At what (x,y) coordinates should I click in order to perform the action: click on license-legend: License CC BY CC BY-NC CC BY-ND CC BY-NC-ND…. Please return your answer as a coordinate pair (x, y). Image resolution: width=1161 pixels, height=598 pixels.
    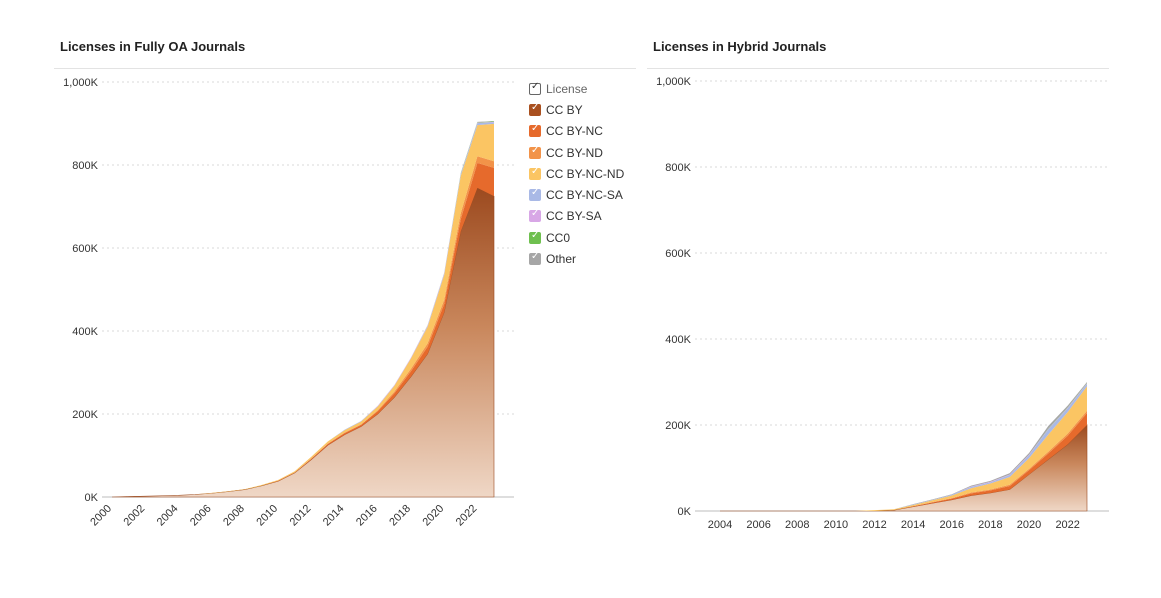
    Looking at the image, I should click on (576, 174).